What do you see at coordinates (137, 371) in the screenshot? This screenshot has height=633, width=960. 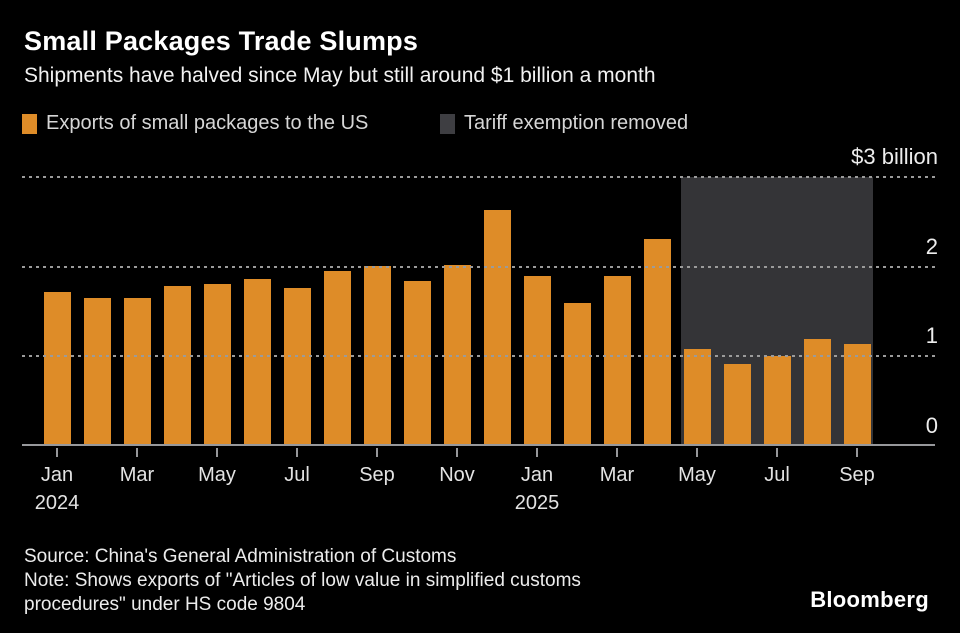 I see `bar-mar-2024` at bounding box center [137, 371].